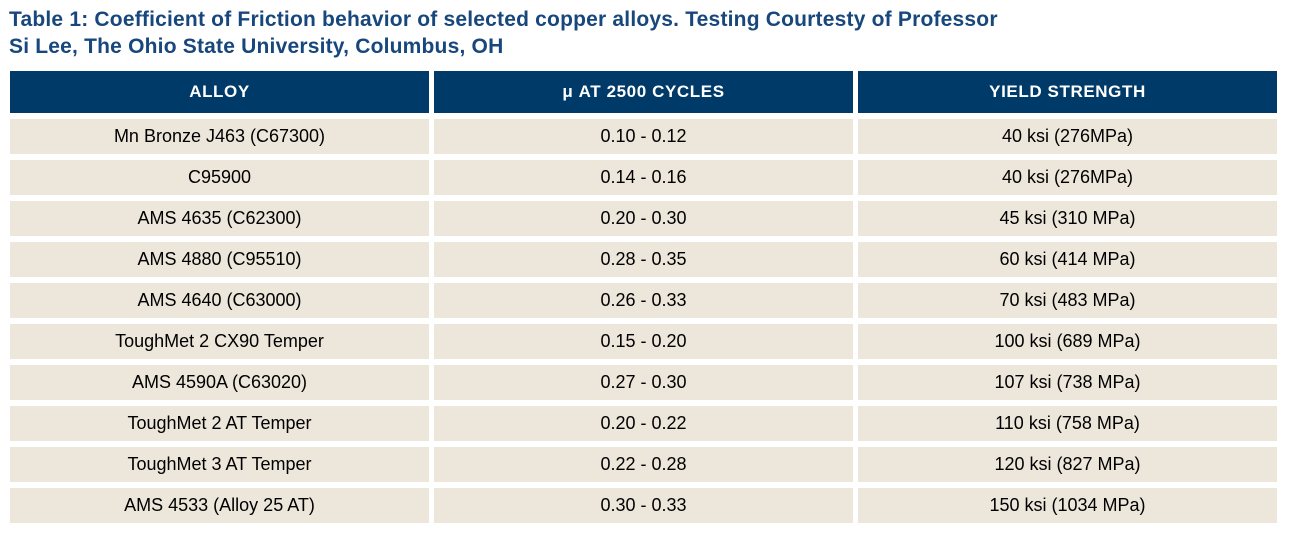  I want to click on cell-mu: 0.20 - 0.22, so click(643, 423).